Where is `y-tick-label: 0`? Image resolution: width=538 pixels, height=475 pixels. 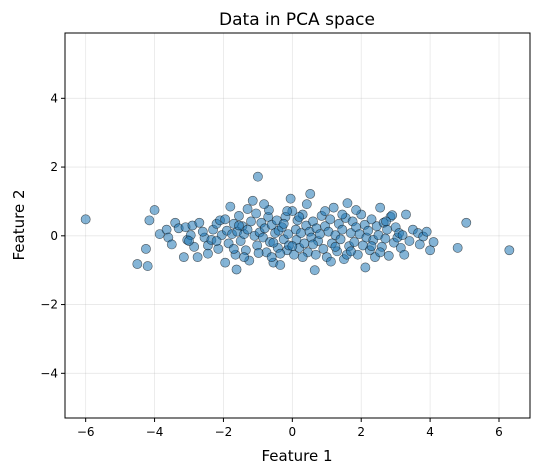 y-tick-label: 0 is located at coordinates (54, 236).